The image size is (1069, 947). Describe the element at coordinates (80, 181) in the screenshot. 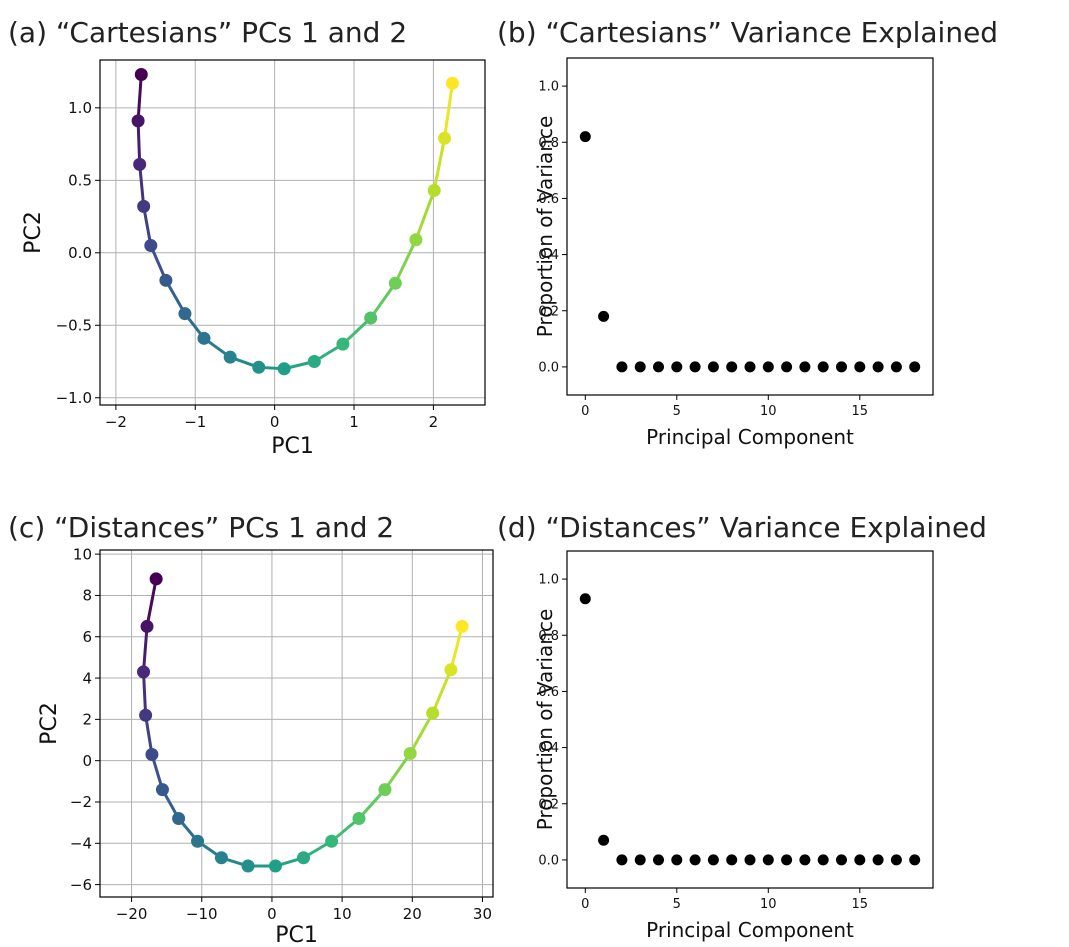

I see `y-tick-label: 0.5` at that location.